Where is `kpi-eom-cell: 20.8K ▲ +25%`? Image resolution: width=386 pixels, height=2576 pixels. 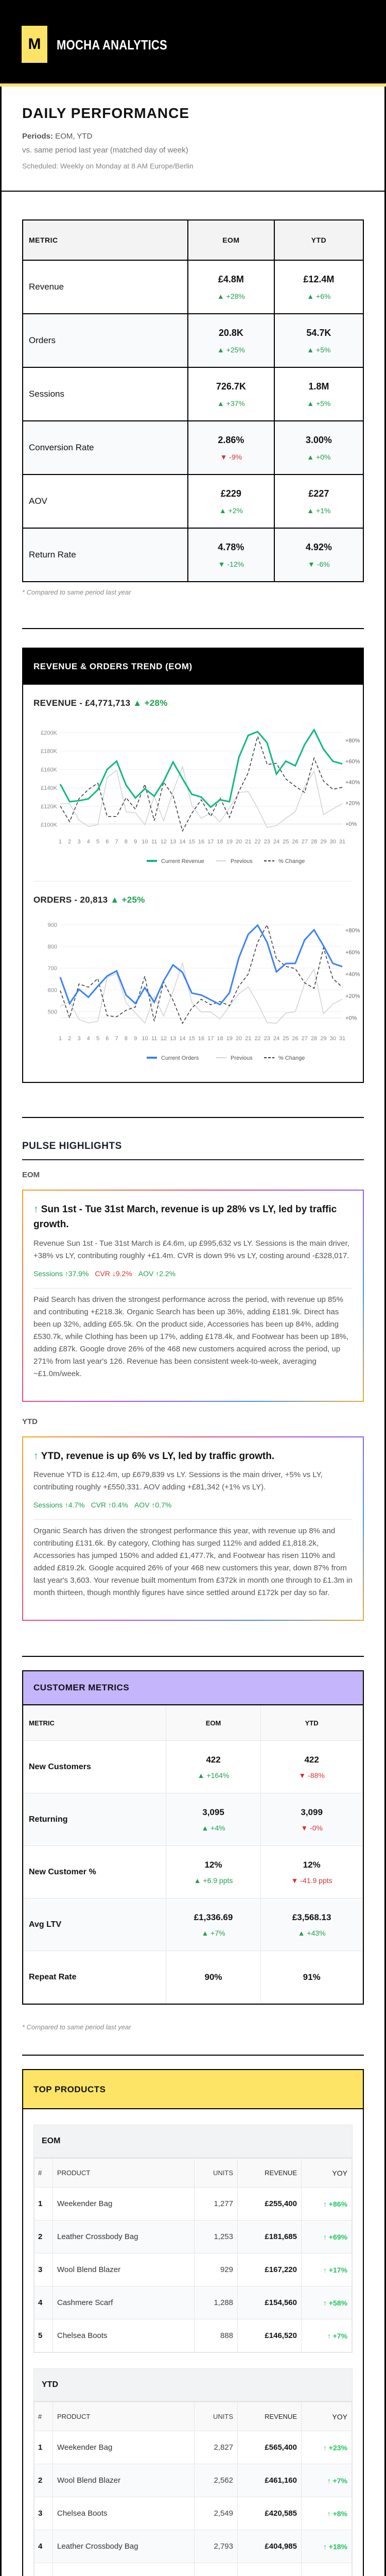
kpi-eom-cell: 20.8K ▲ +25% is located at coordinates (231, 340).